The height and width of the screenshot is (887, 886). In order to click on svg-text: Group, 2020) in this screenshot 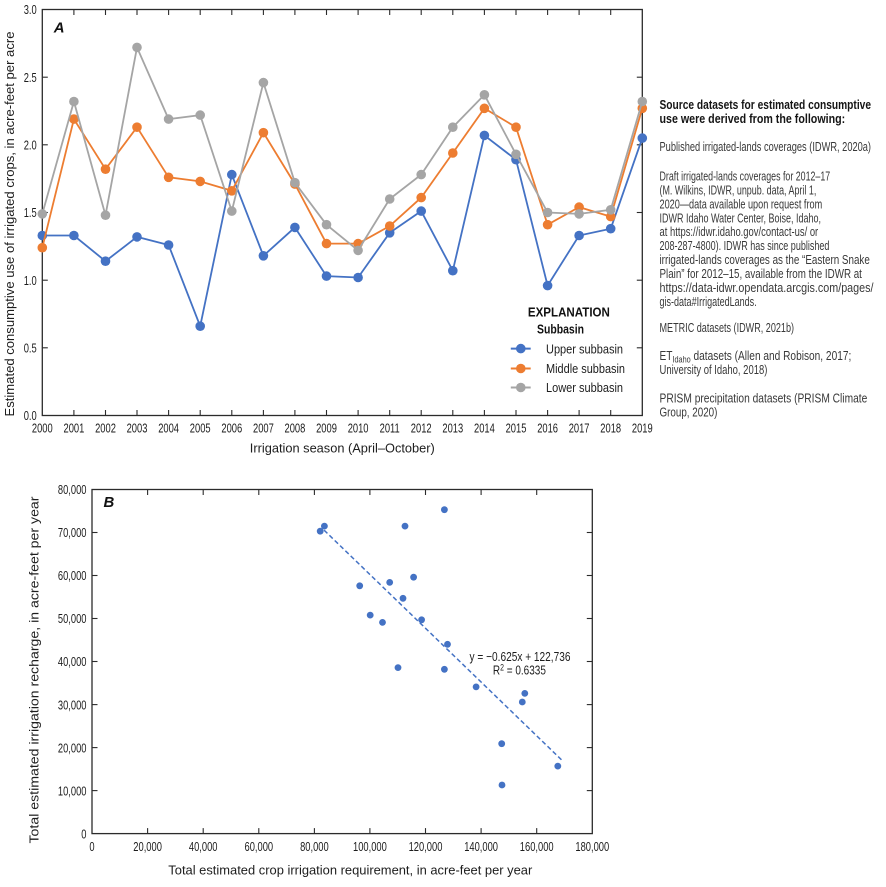, I will do `click(689, 413)`.